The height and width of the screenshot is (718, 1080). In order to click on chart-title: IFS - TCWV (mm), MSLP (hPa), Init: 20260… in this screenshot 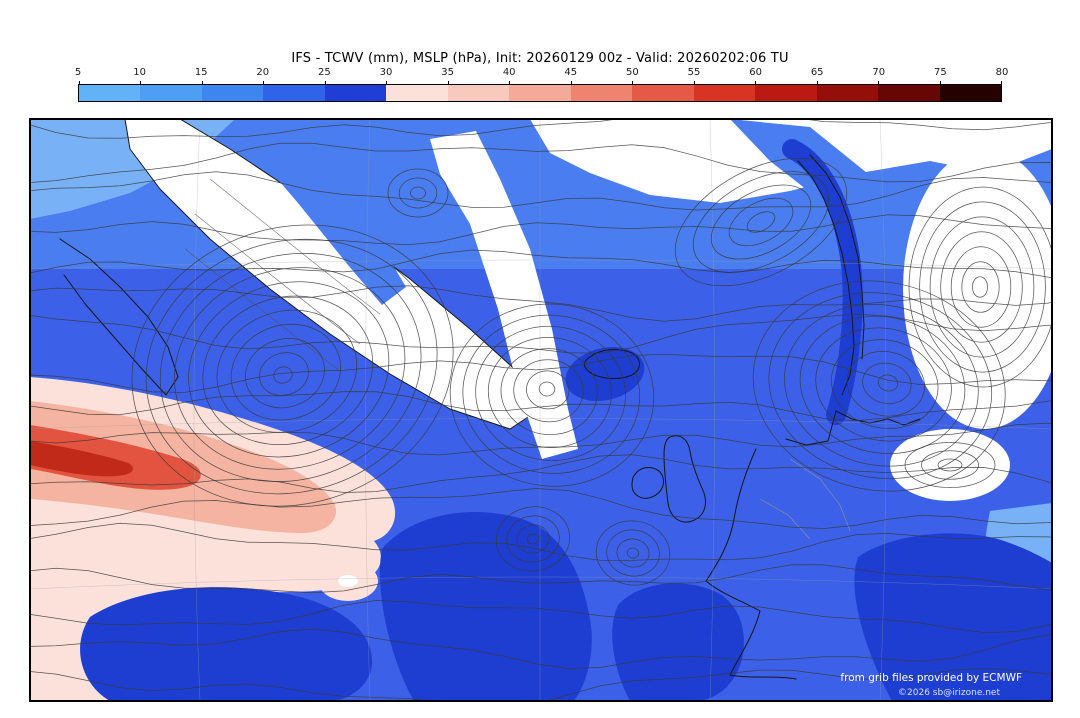, I will do `click(540, 58)`.